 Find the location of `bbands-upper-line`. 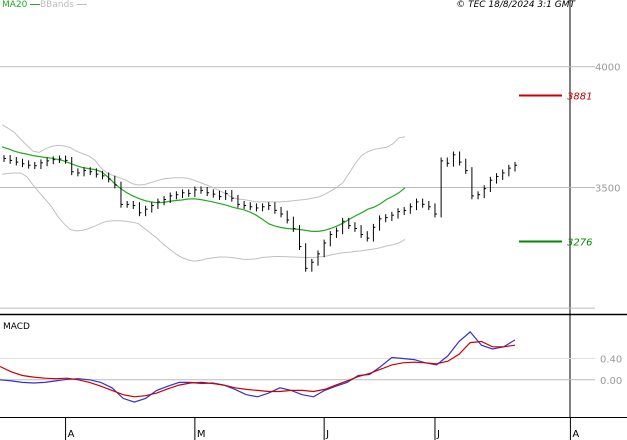

bbands-upper-line is located at coordinates (203, 163).